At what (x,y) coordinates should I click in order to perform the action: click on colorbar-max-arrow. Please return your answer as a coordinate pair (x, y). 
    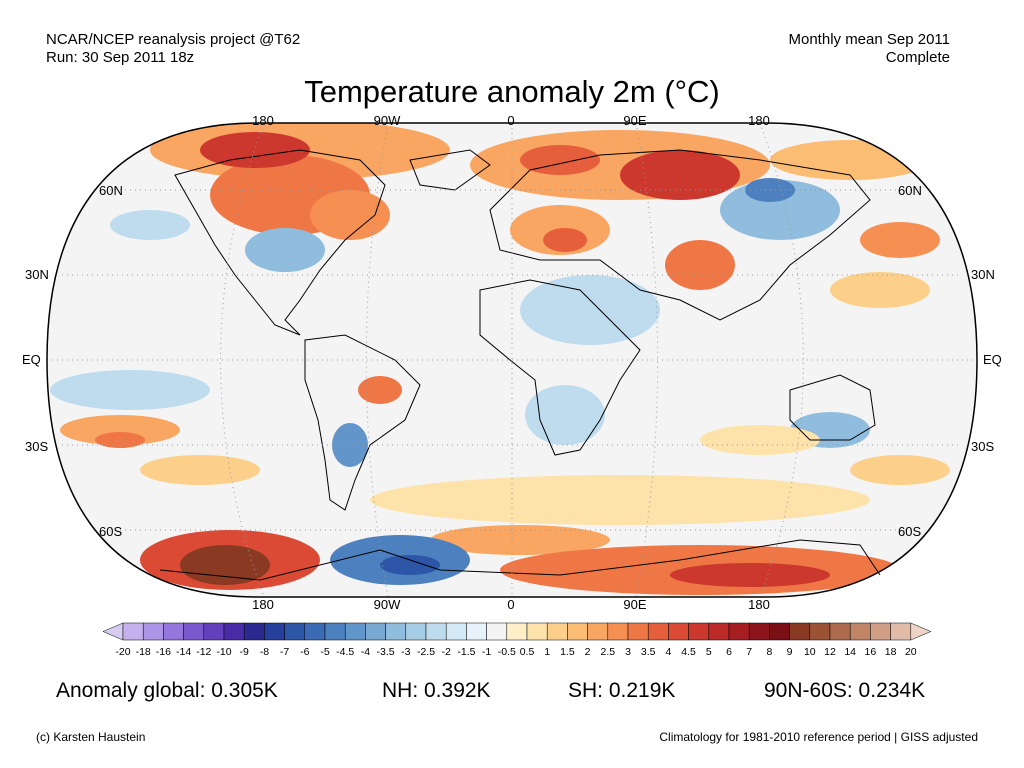
    Looking at the image, I should click on (921, 631).